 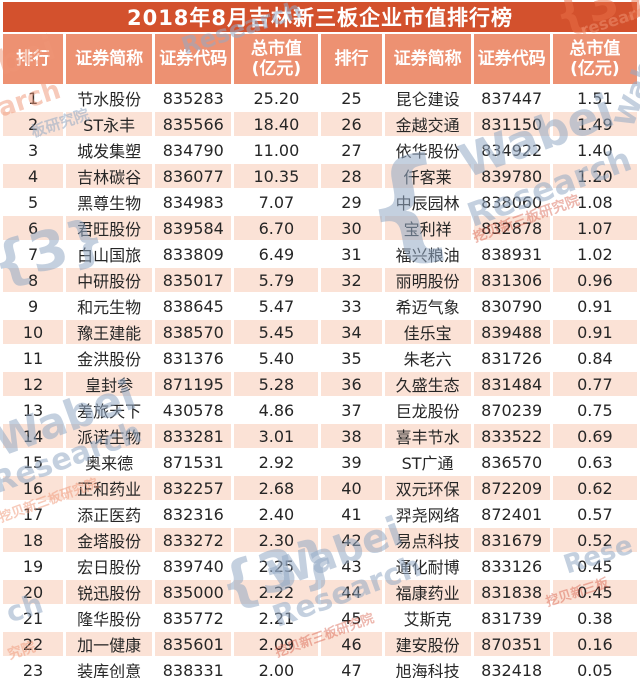 What do you see at coordinates (320, 176) in the screenshot?
I see `table-row: 4 吉林碳谷 836077 10.35 28 仟客莱 839780 1.20` at bounding box center [320, 176].